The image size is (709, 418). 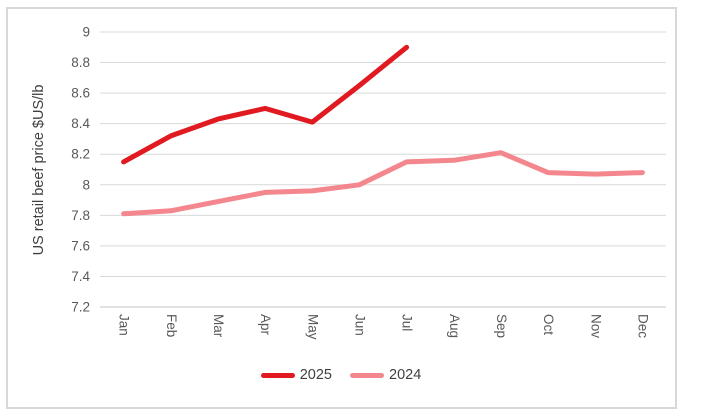 I want to click on y-tick-label: 8, so click(x=86, y=184).